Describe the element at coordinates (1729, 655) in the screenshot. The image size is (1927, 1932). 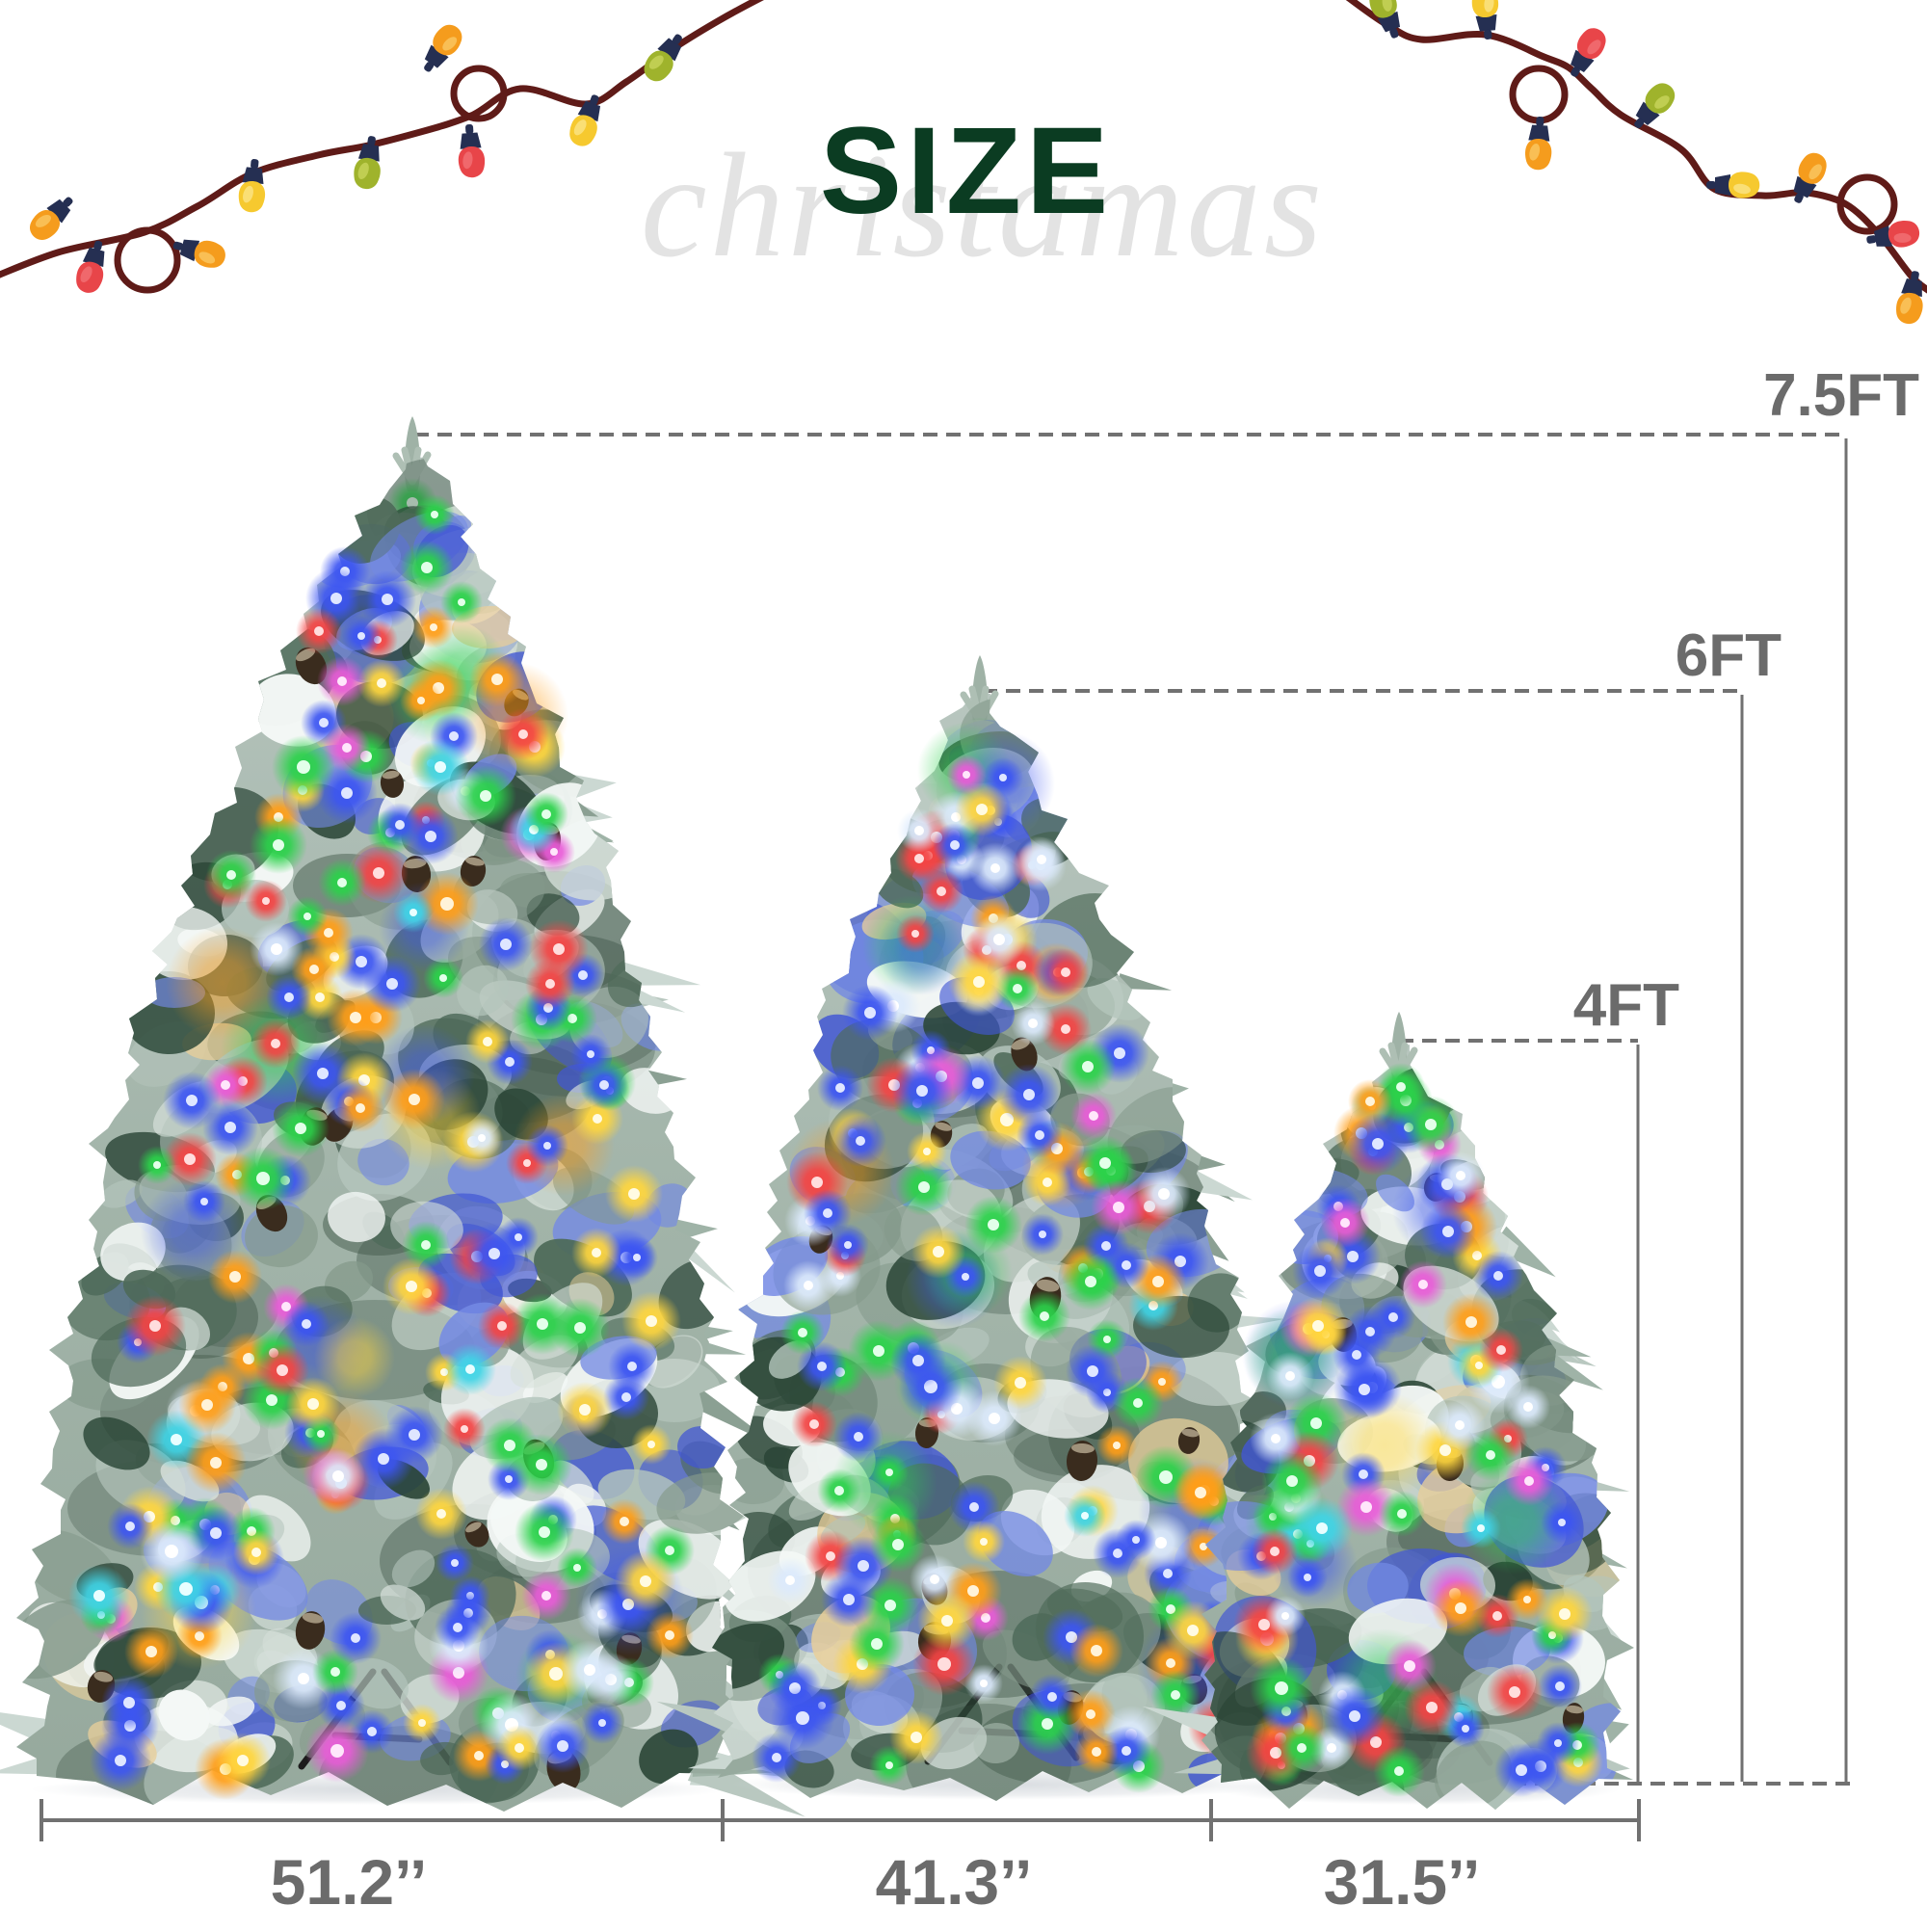
I see `svg-text: 6FT` at that location.